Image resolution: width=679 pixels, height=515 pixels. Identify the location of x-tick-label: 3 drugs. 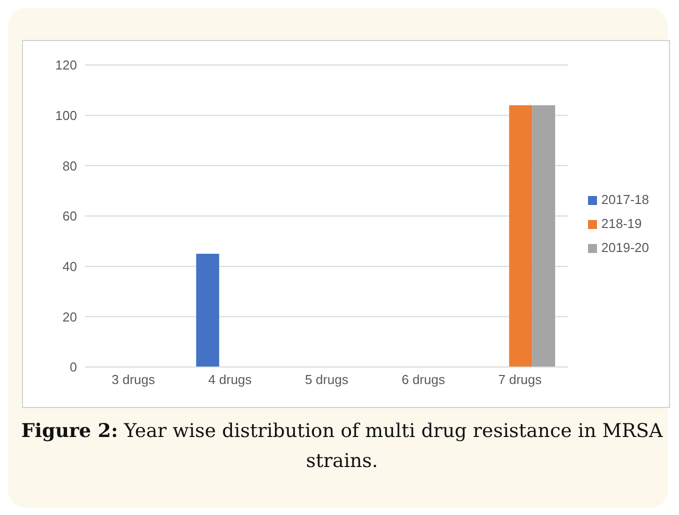
(134, 380).